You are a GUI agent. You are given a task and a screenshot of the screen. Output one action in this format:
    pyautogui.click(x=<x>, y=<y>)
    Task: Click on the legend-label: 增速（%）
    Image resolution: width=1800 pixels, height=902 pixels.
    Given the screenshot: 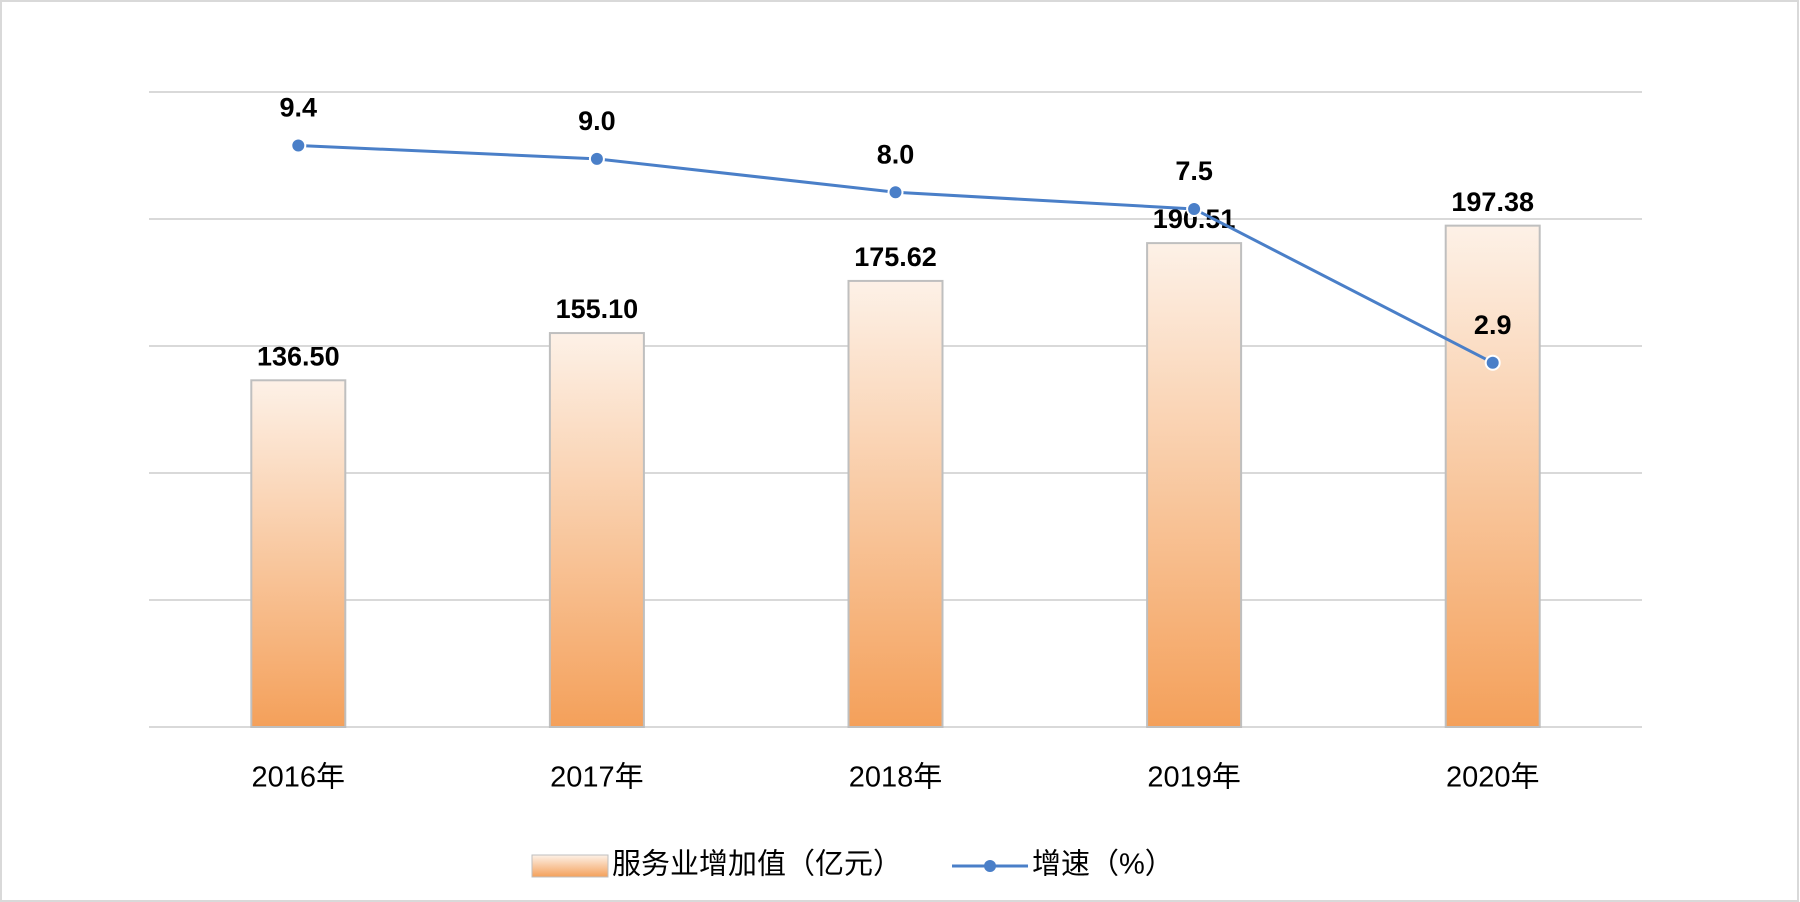 What is the action you would take?
    pyautogui.click(x=1103, y=864)
    